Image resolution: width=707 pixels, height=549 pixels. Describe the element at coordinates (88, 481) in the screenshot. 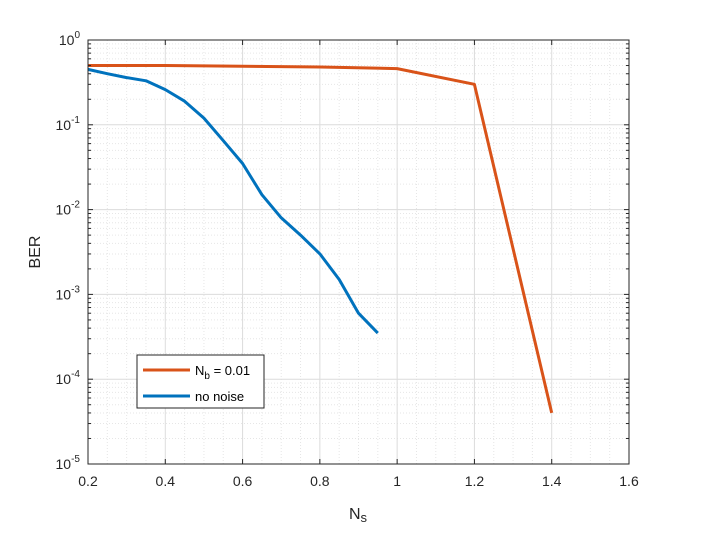

I see `x-tick-label: 0.2` at that location.